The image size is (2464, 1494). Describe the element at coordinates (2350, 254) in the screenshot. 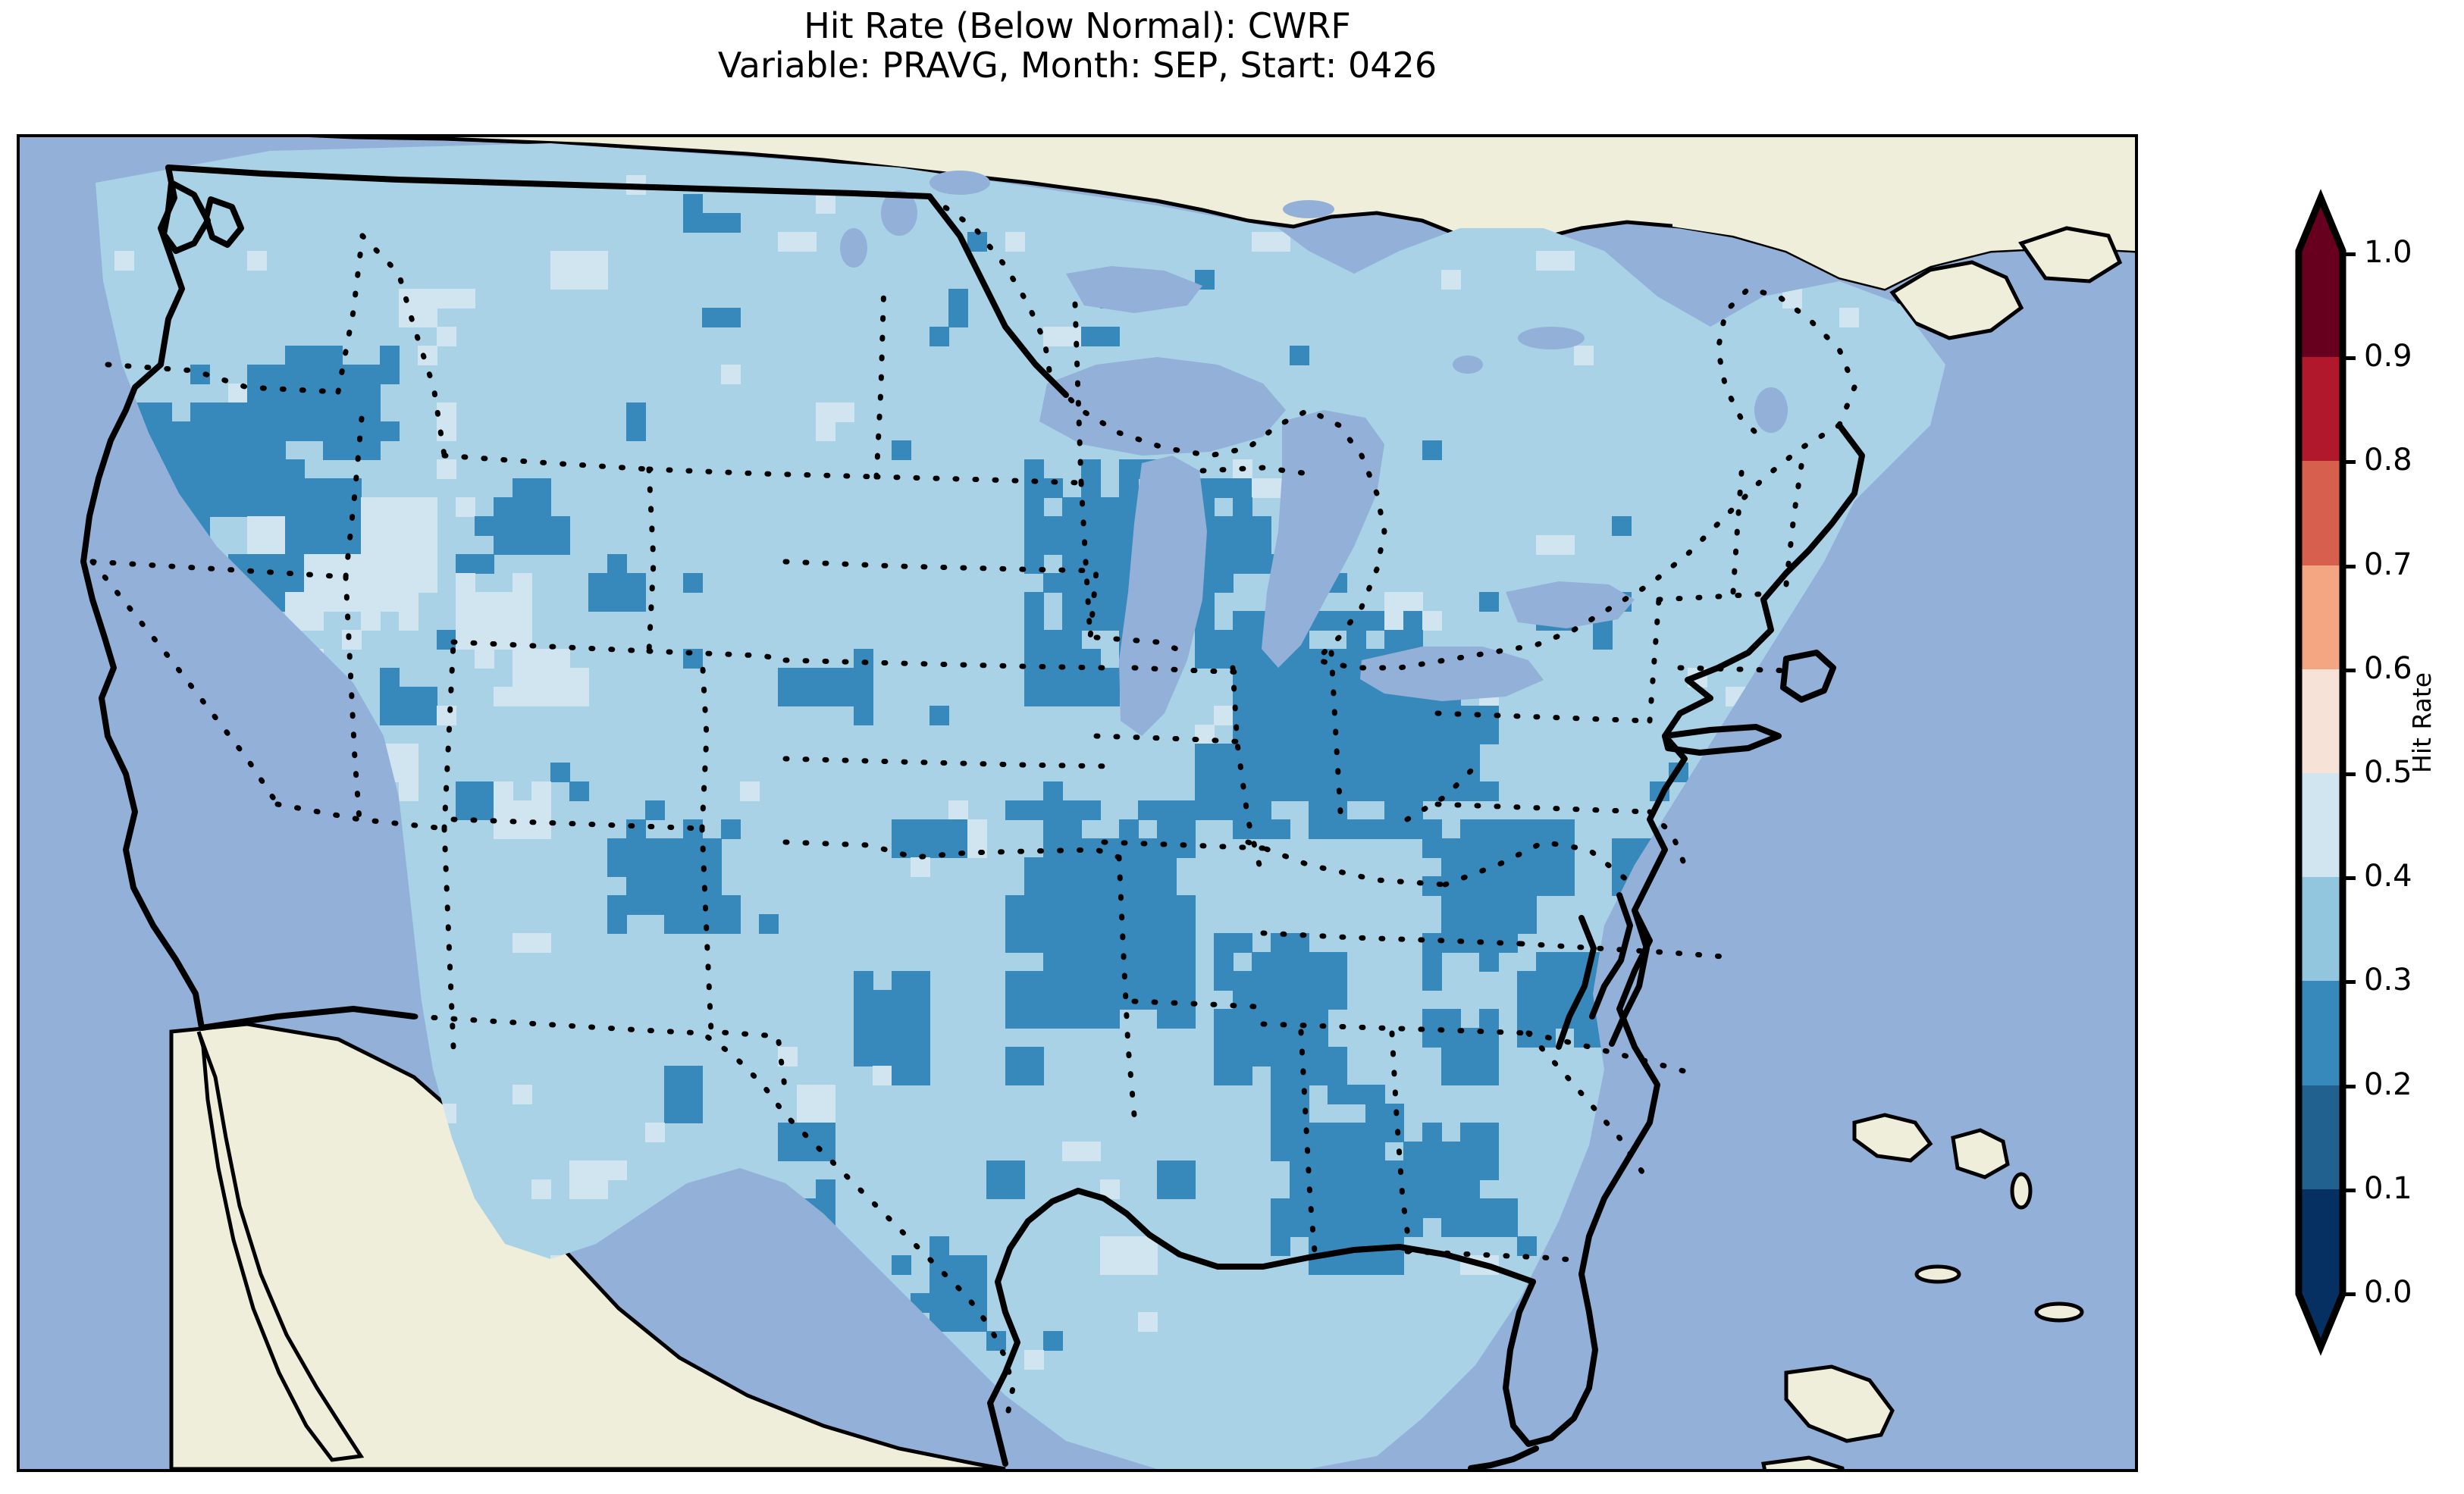

I see `colorbar-tick-1.0` at that location.